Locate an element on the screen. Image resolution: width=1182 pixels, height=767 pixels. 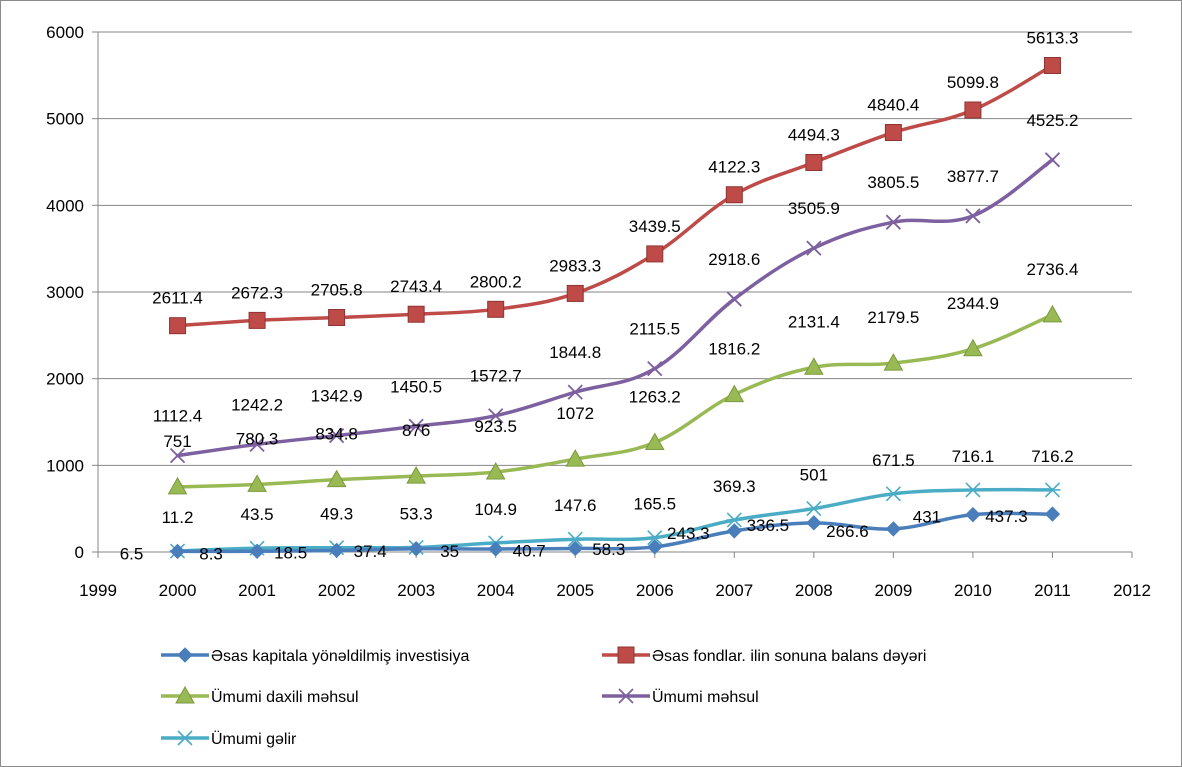
legend-marker is located at coordinates (626, 655).